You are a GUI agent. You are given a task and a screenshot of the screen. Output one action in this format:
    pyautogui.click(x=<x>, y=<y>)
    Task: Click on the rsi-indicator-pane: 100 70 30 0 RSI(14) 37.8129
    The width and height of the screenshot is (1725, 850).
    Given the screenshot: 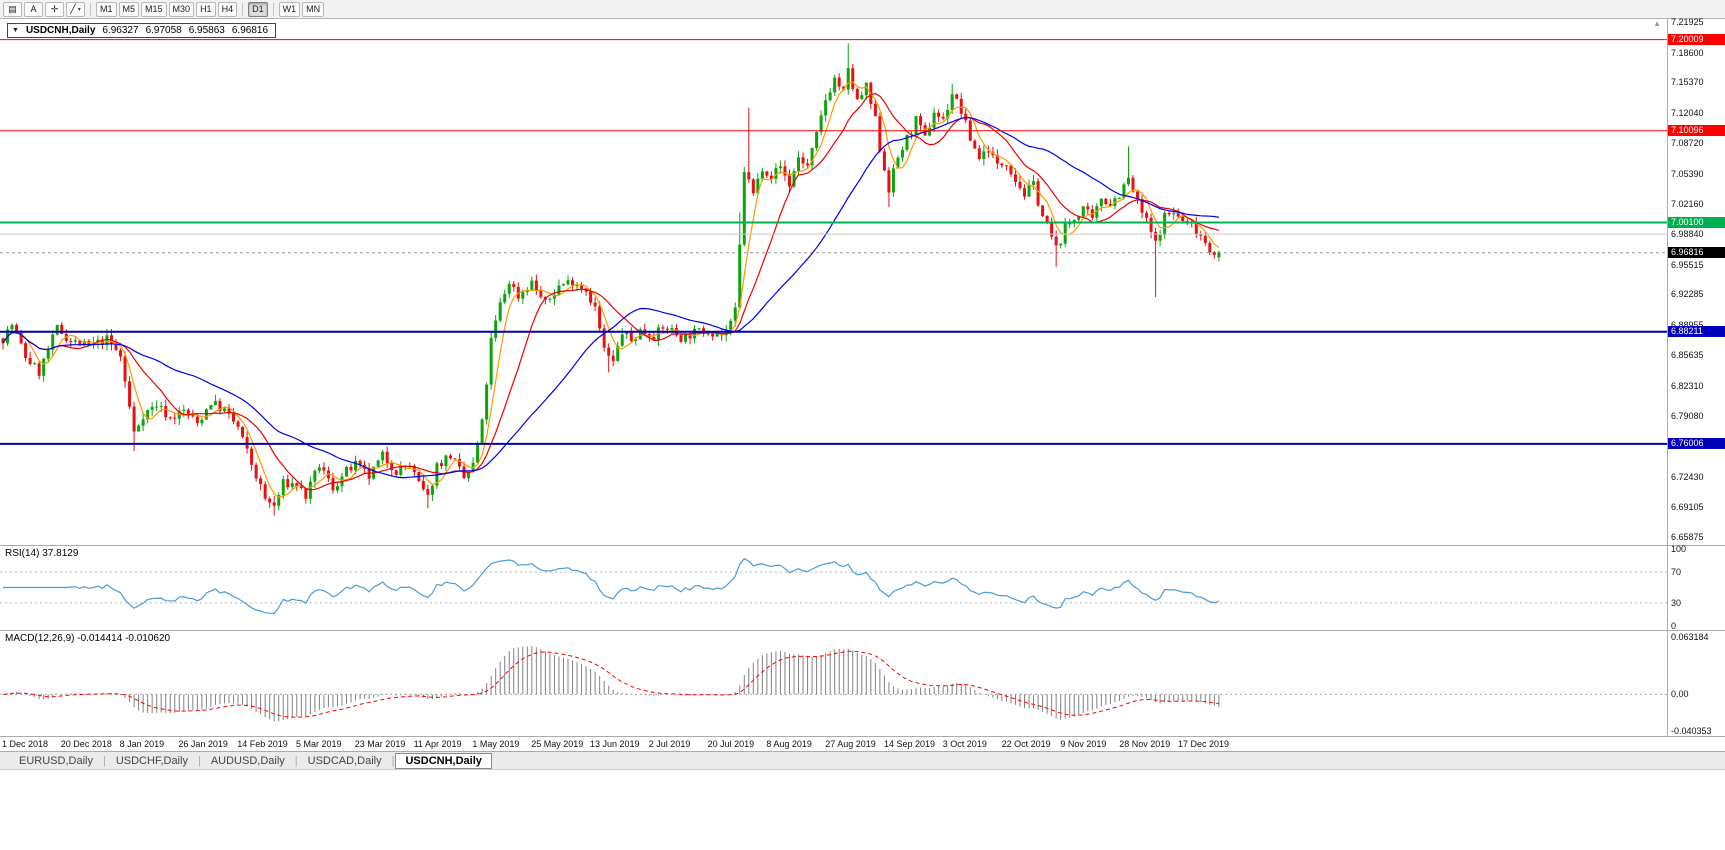 What is the action you would take?
    pyautogui.click(x=862, y=587)
    